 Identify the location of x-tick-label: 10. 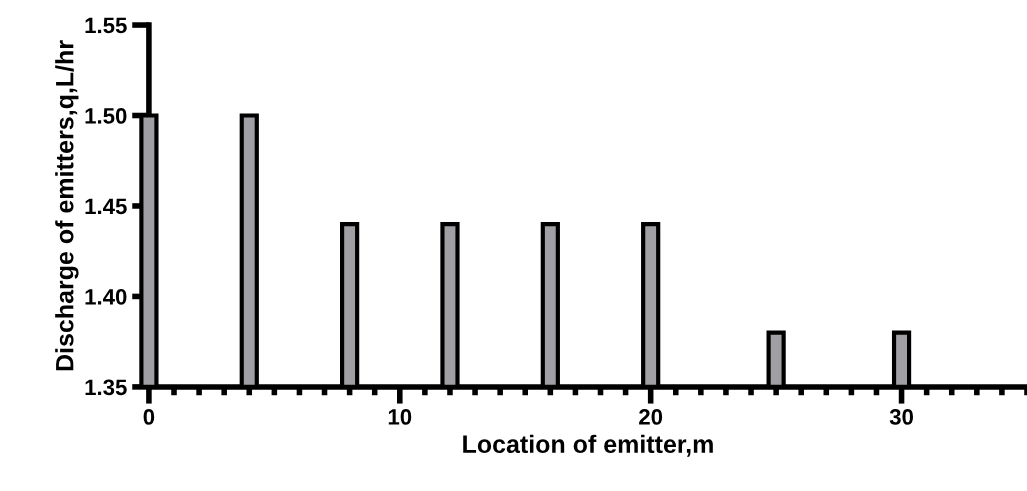
(400, 417).